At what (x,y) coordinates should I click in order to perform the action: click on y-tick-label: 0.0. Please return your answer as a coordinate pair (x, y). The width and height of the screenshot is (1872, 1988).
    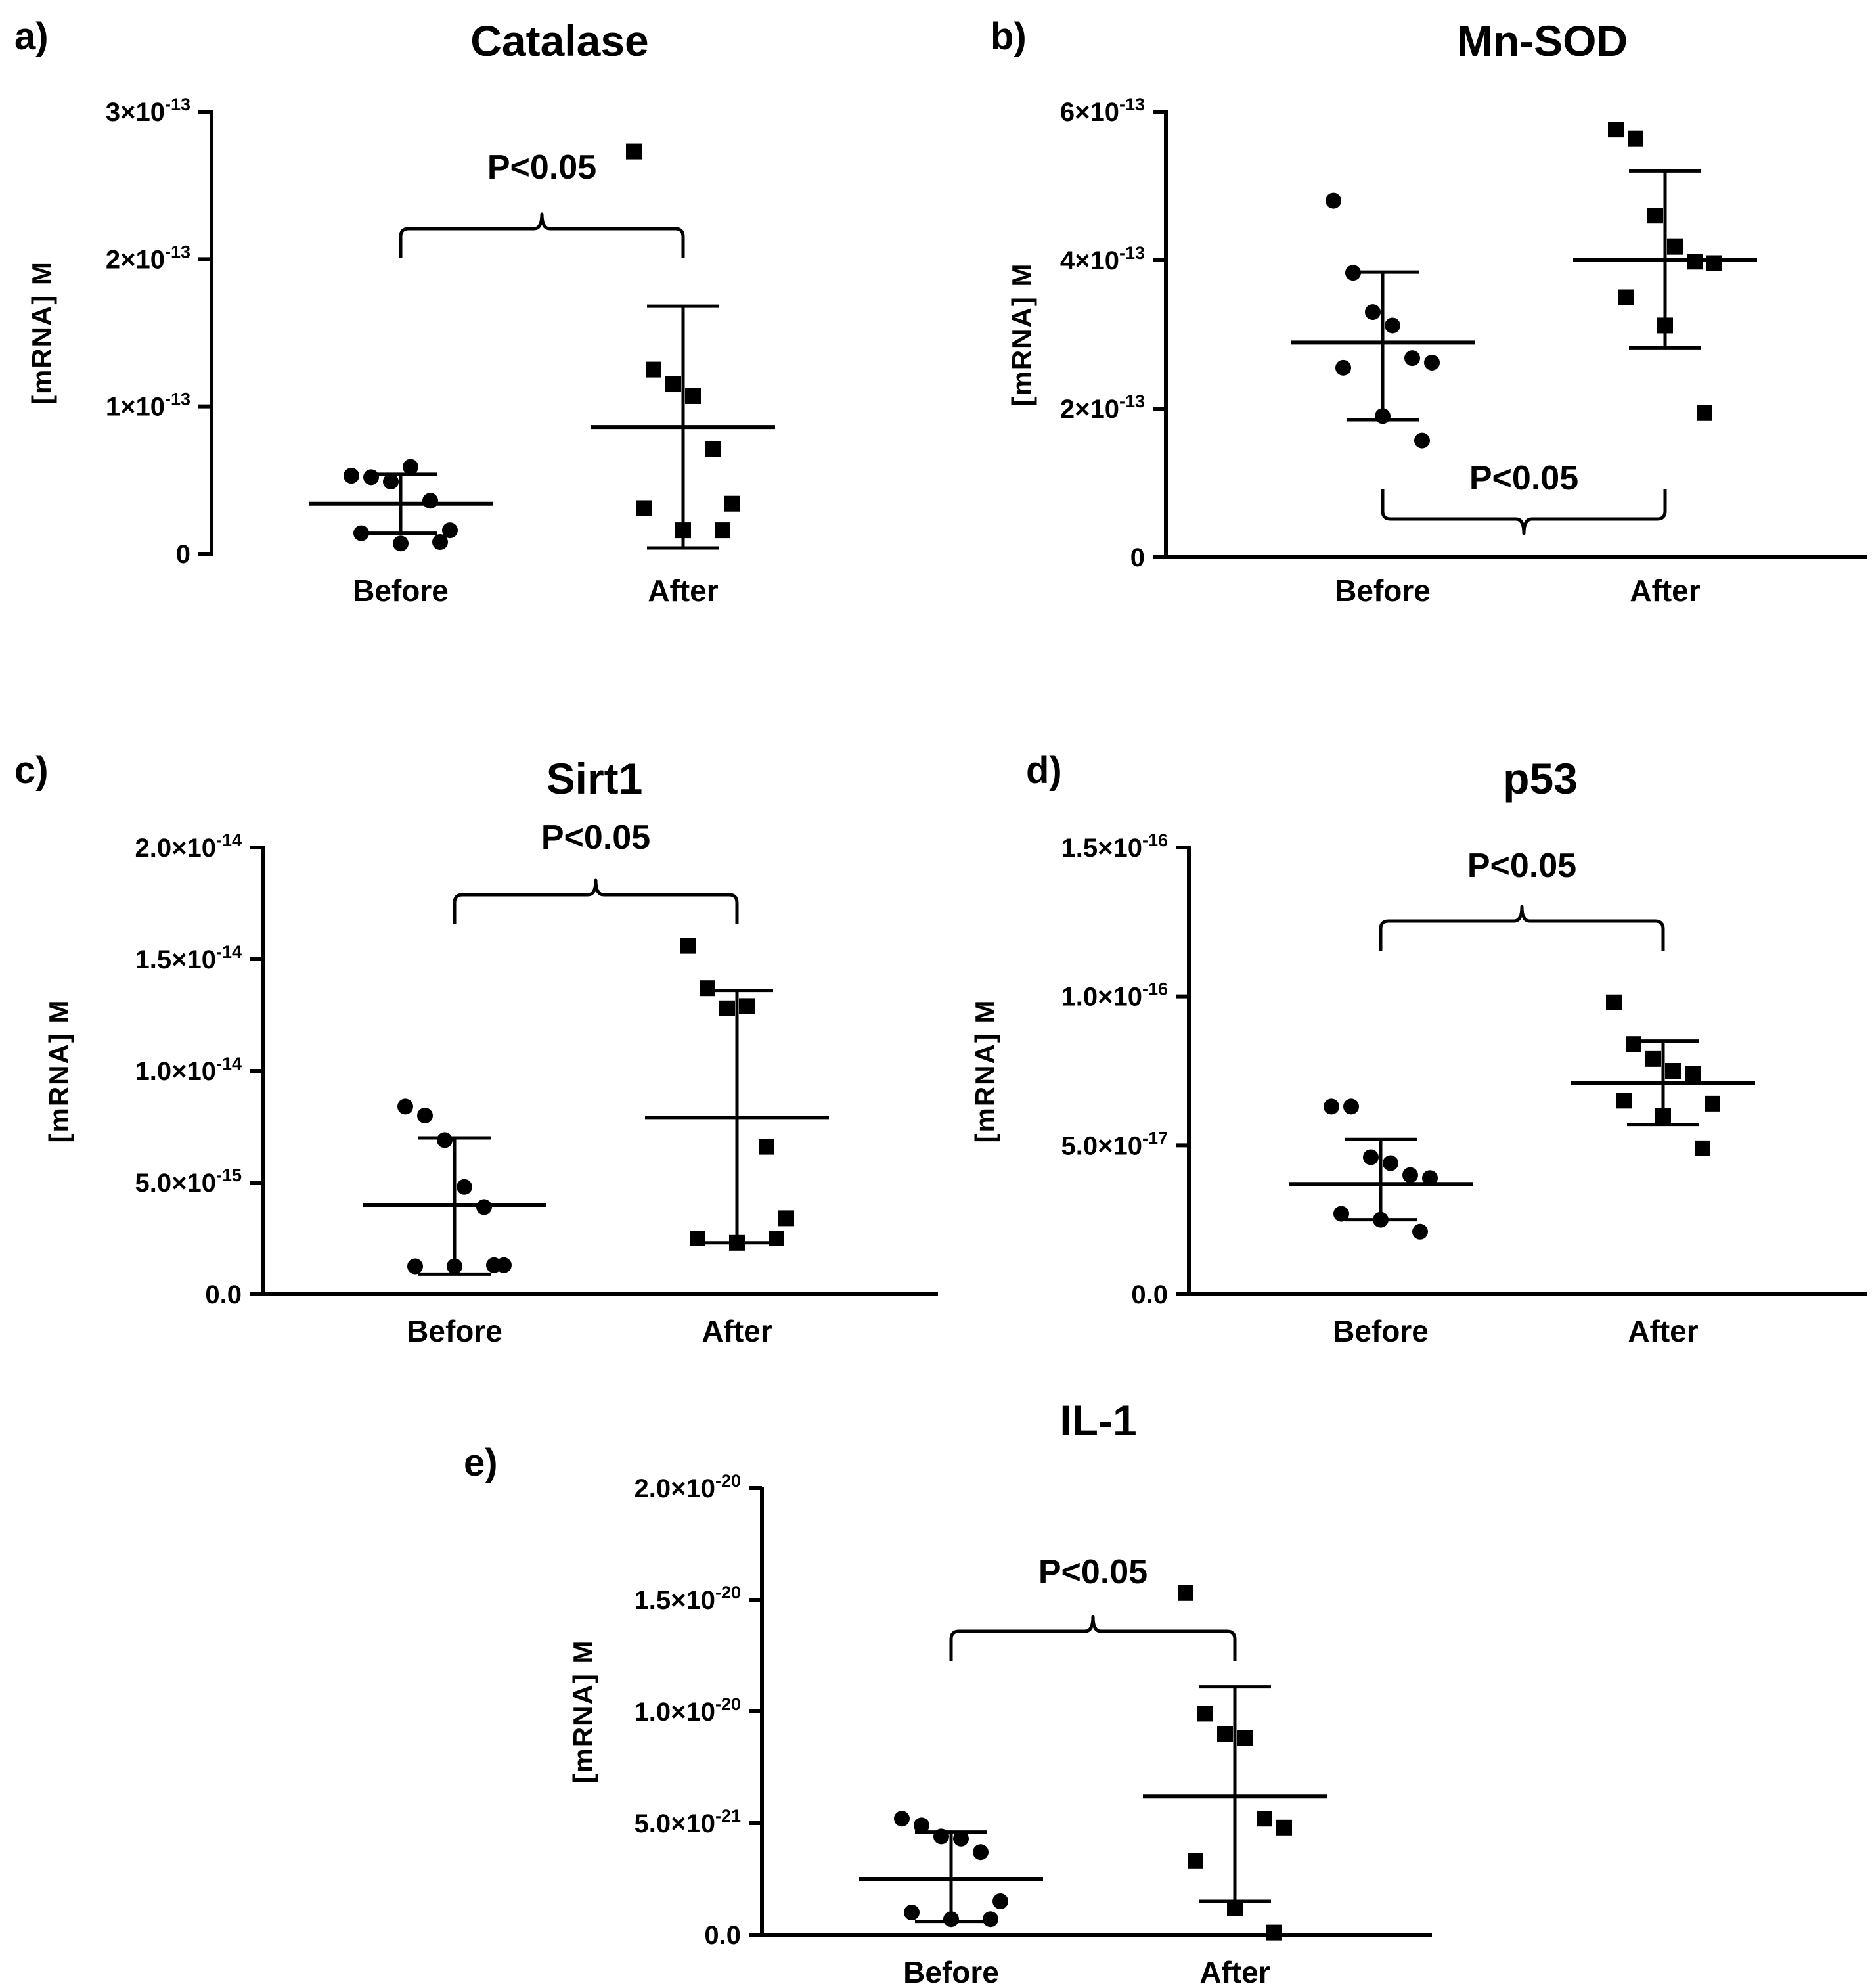
    Looking at the image, I should click on (1149, 1294).